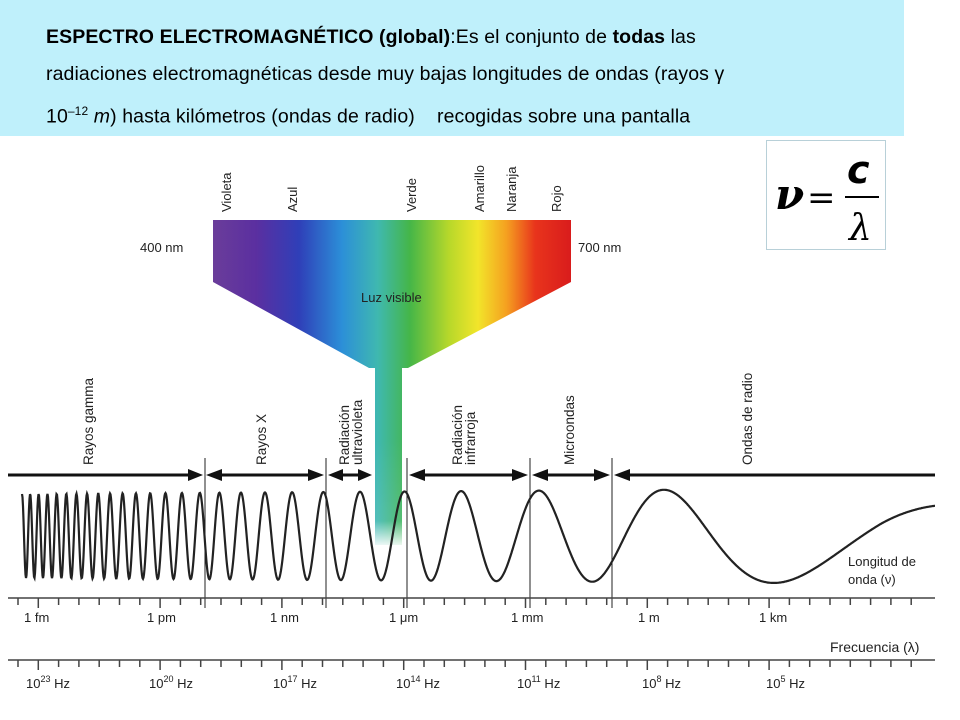  What do you see at coordinates (470, 438) in the screenshot?
I see `band-label-infrarroja: infrarroja` at bounding box center [470, 438].